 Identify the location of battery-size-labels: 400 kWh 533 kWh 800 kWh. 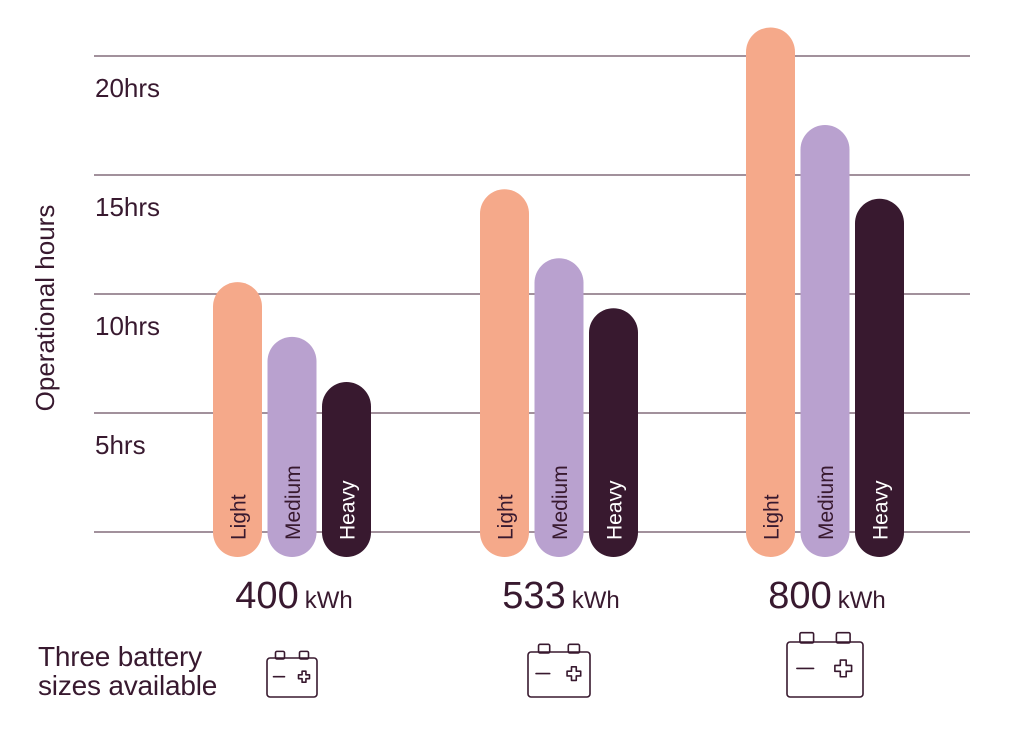
(560, 596).